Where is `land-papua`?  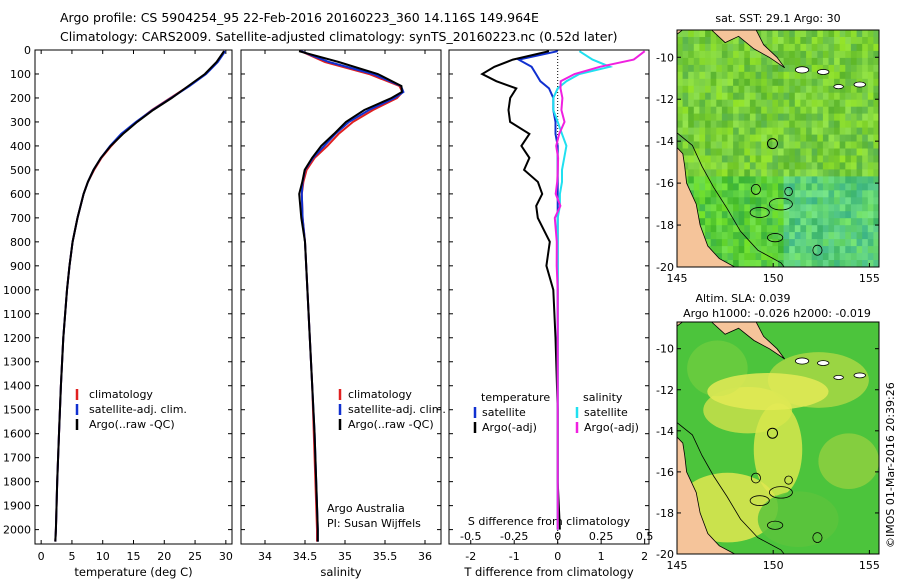
land-papua is located at coordinates (731, 49).